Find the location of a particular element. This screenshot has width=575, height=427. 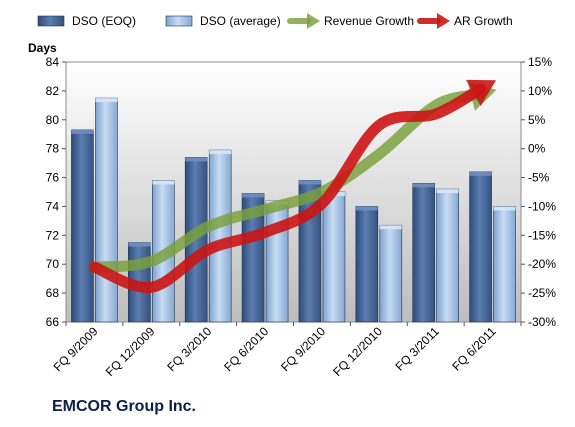

legend-item: DSO (EOQ) is located at coordinates (86, 21).